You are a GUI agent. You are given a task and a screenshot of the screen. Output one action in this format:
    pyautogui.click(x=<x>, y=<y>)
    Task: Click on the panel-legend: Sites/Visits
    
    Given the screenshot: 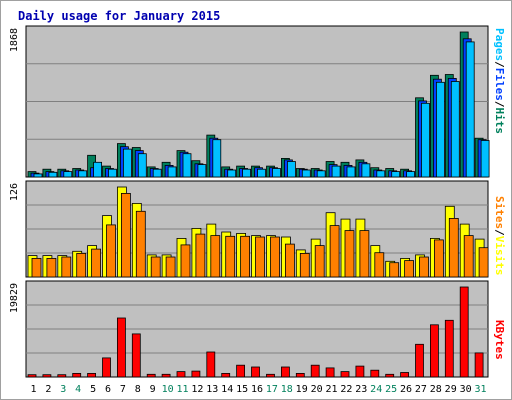 What is the action you would take?
    pyautogui.click(x=499, y=236)
    